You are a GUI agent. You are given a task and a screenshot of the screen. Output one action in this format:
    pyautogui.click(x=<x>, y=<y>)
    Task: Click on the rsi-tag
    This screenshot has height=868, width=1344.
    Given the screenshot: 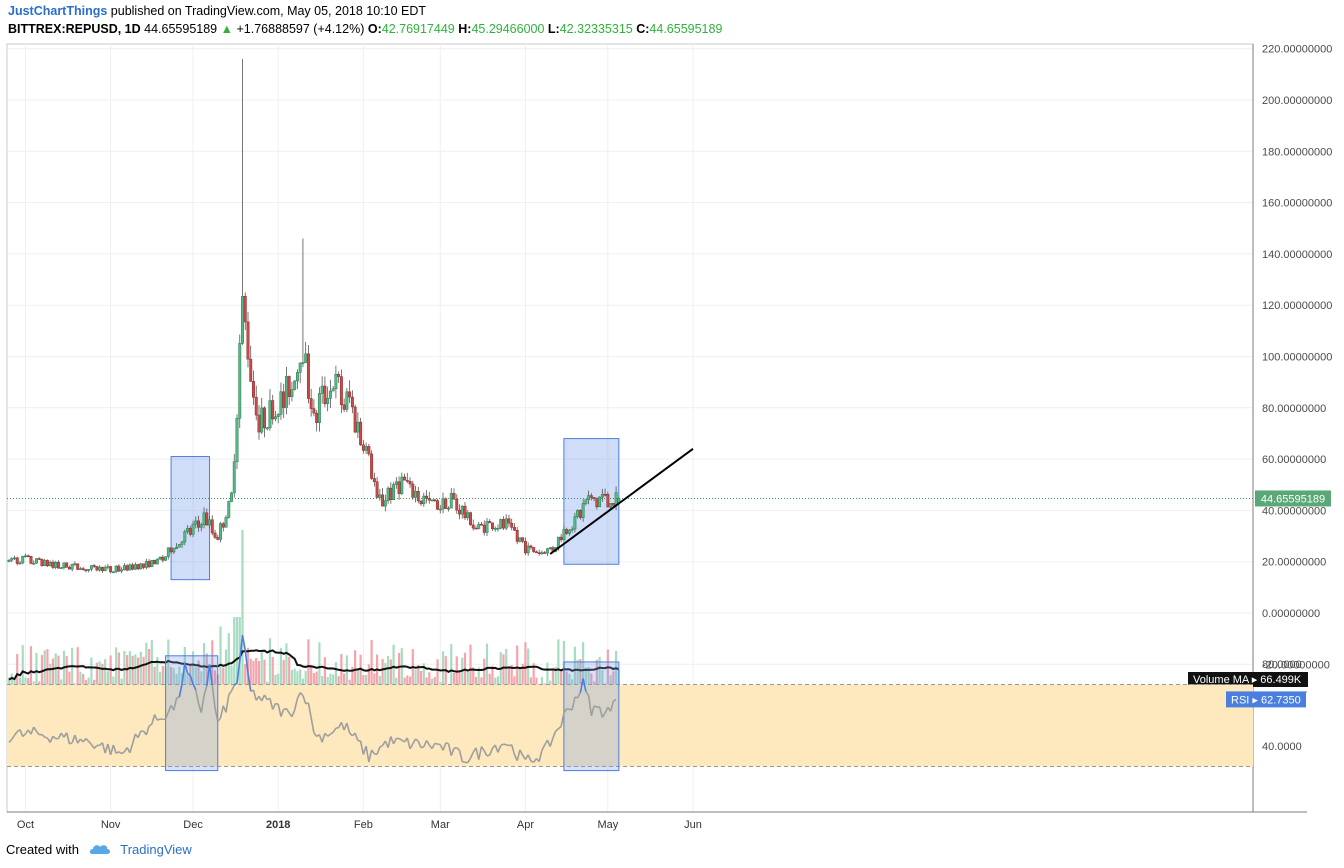 What is the action you would take?
    pyautogui.click(x=1266, y=699)
    